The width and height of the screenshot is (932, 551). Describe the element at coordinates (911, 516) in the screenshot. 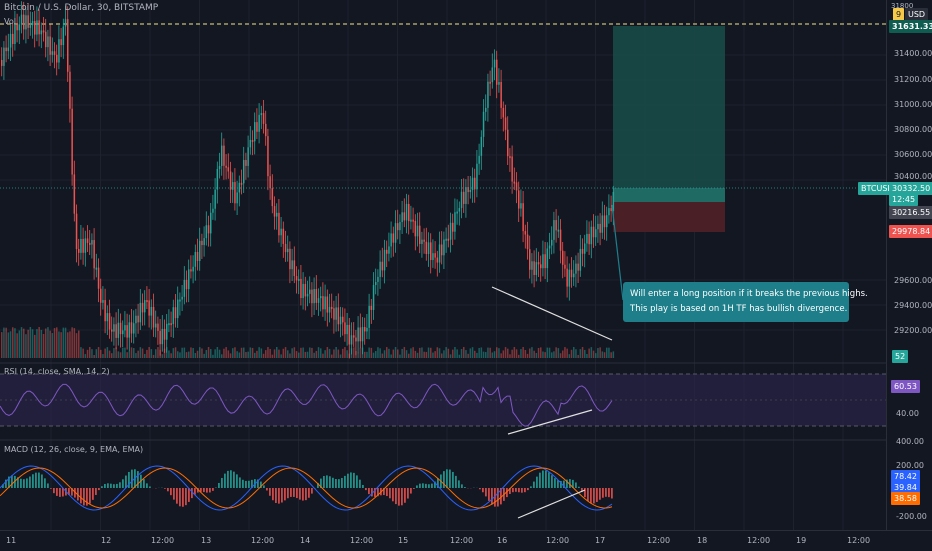

I see `macd-tick: -200.00` at that location.